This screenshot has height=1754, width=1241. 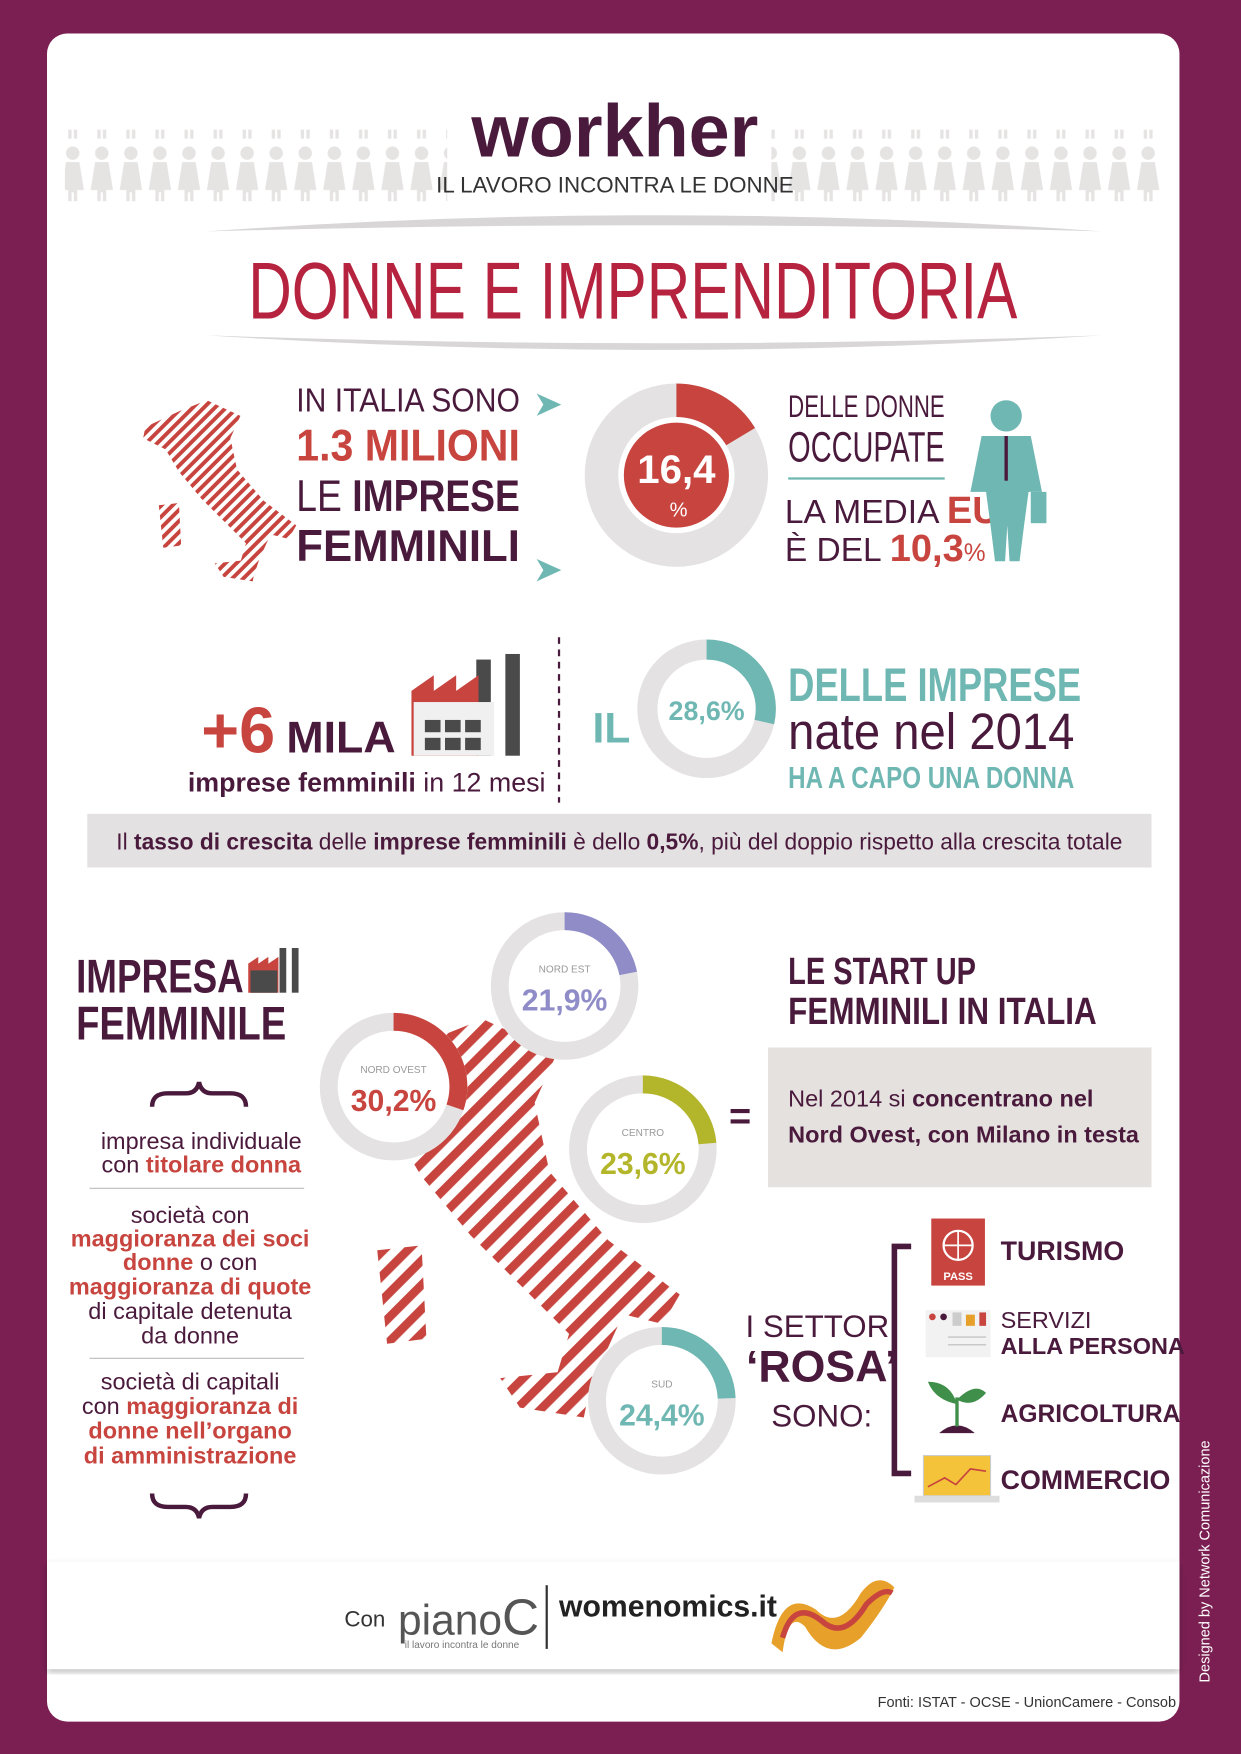 I want to click on growth-unit: MILA, so click(x=340, y=737).